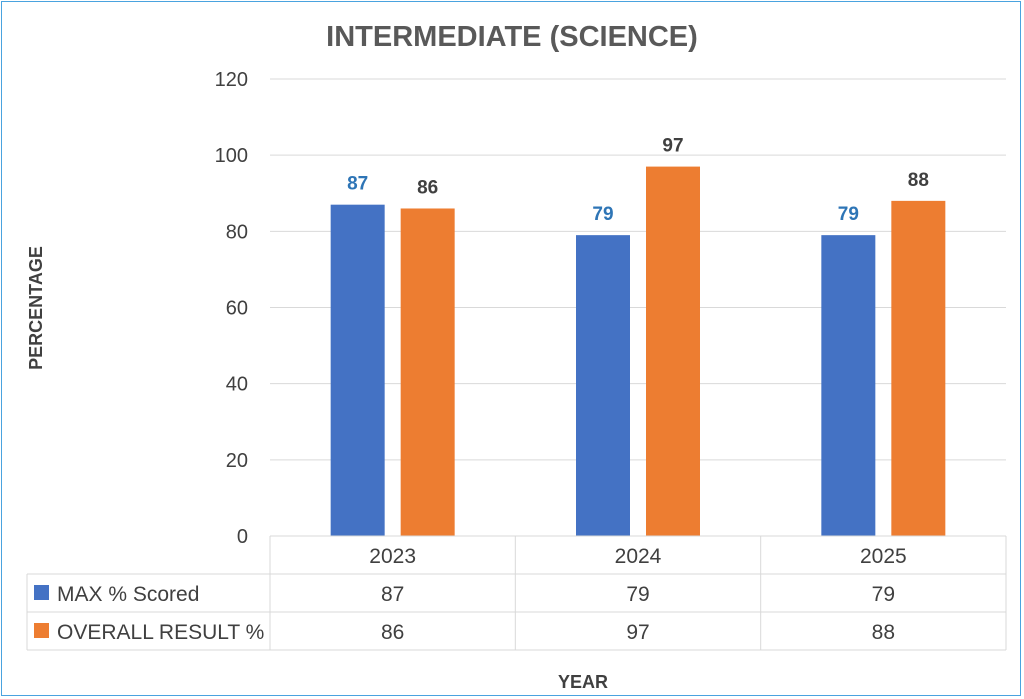  What do you see at coordinates (392, 556) in the screenshot?
I see `category-label: 2023` at bounding box center [392, 556].